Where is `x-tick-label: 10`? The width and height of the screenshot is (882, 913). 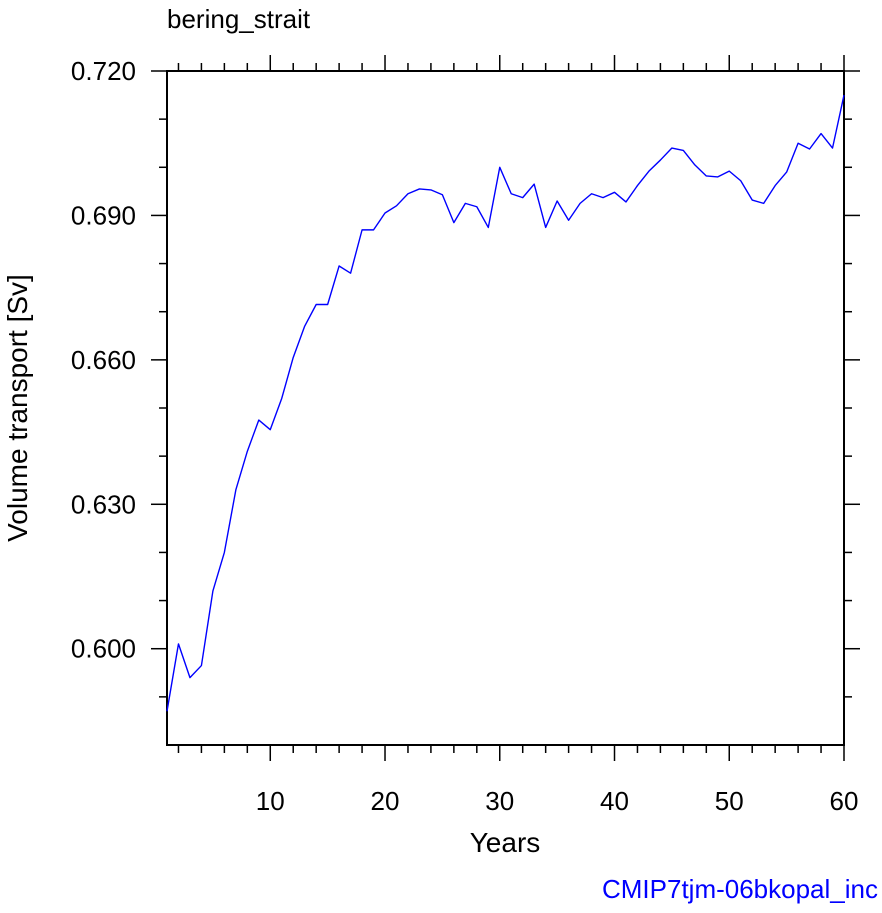 x-tick-label: 10 is located at coordinates (270, 801).